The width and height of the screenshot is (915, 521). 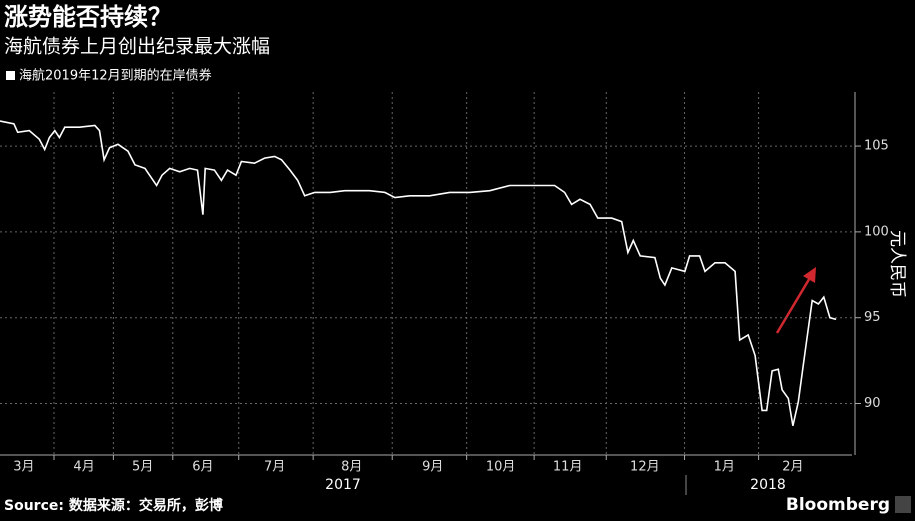 I want to click on y-axis-label: 元人民币, so click(x=897, y=264).